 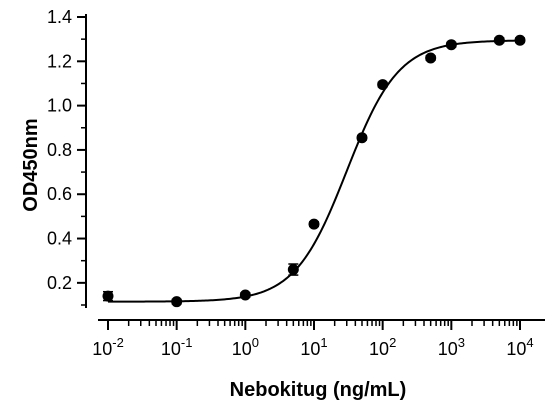 What do you see at coordinates (187, 342) in the screenshot?
I see `x-tick-label-exponent: -1` at bounding box center [187, 342].